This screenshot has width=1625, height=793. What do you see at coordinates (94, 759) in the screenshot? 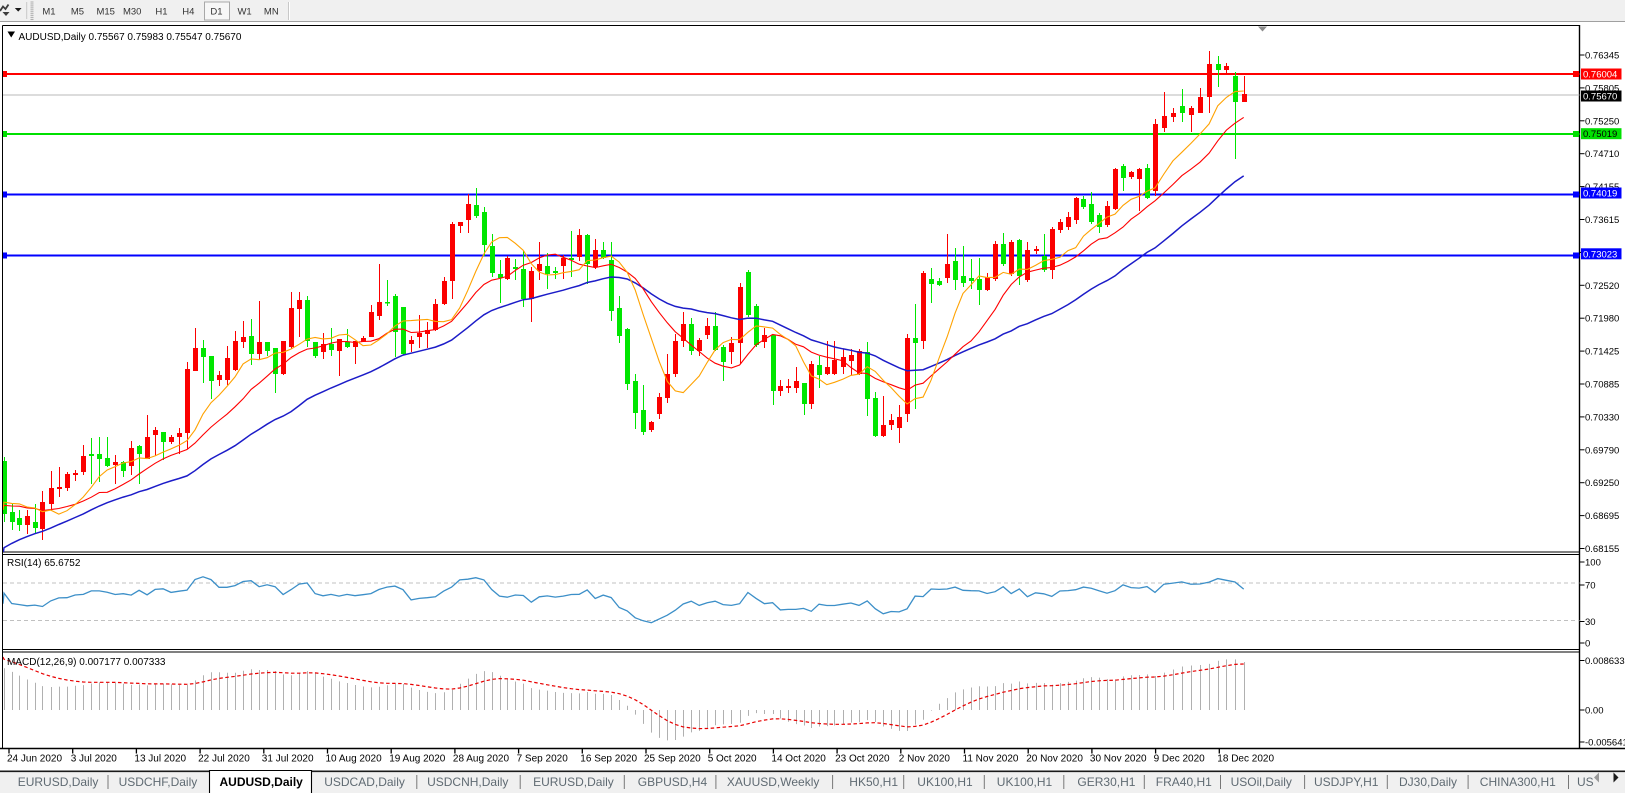
I see `svg-text: 3 Jul 2020` at bounding box center [94, 759].